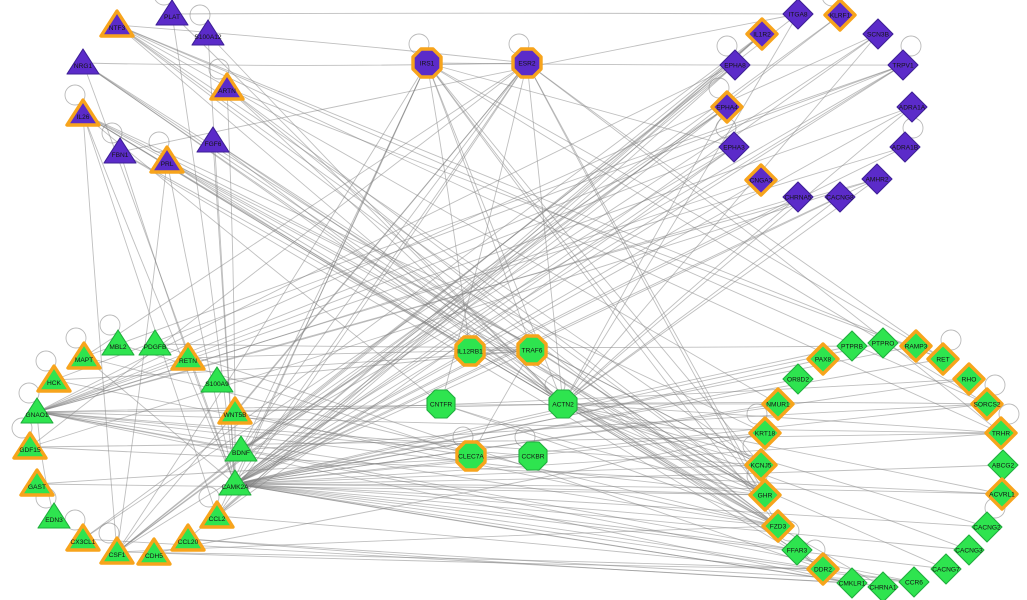 The width and height of the screenshot is (1027, 600). What do you see at coordinates (485, 13) in the screenshot?
I see `edge-PLAT-ITGA8` at bounding box center [485, 13].